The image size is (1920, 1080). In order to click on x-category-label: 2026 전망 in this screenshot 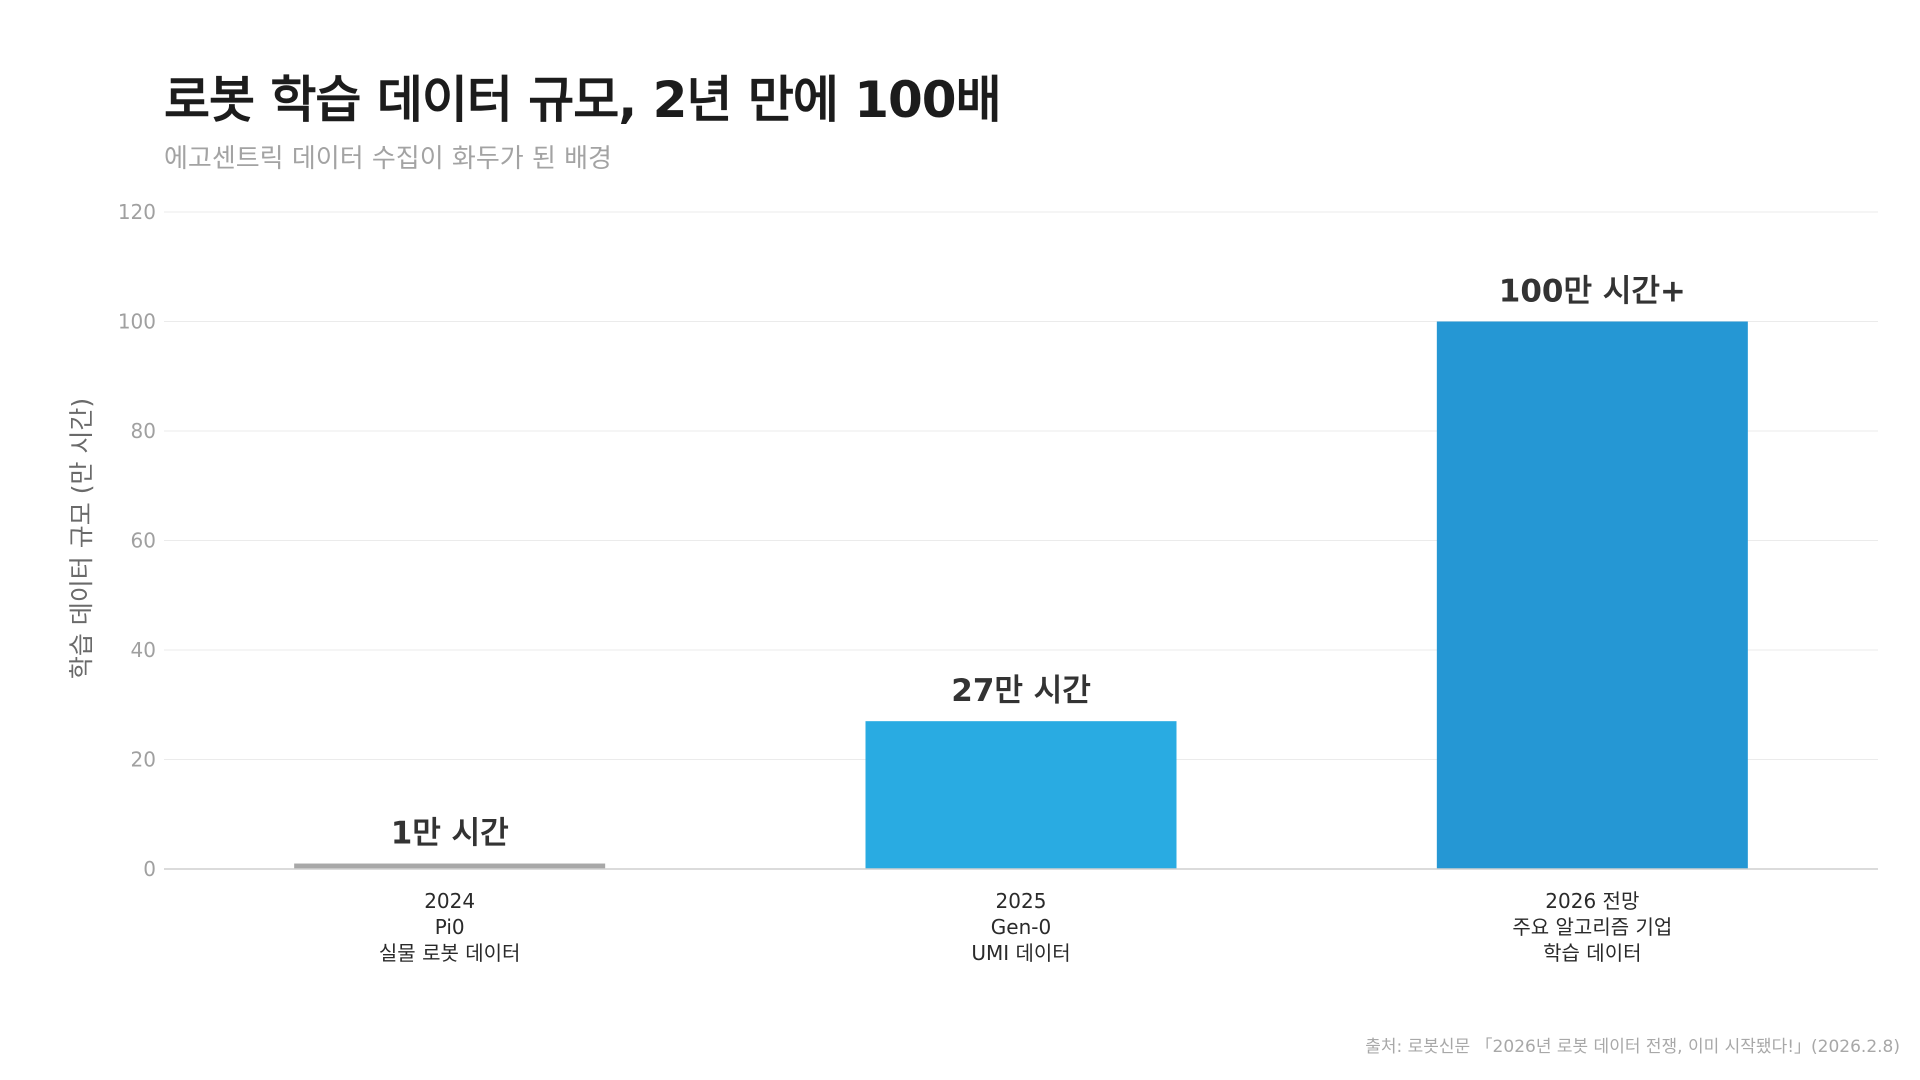, I will do `click(1592, 901)`.